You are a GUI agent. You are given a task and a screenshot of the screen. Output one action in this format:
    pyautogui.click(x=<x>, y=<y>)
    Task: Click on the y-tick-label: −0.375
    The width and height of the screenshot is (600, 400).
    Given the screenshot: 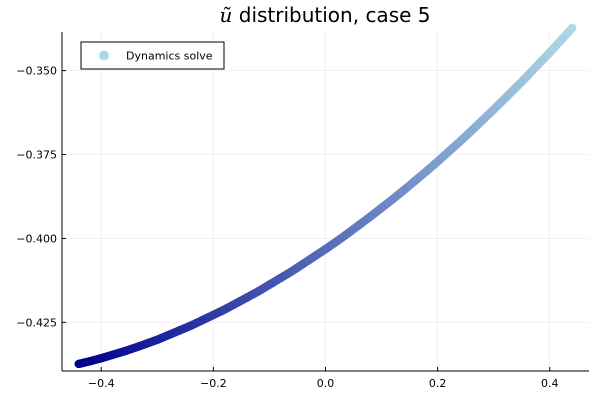 What is the action you would take?
    pyautogui.click(x=36, y=155)
    